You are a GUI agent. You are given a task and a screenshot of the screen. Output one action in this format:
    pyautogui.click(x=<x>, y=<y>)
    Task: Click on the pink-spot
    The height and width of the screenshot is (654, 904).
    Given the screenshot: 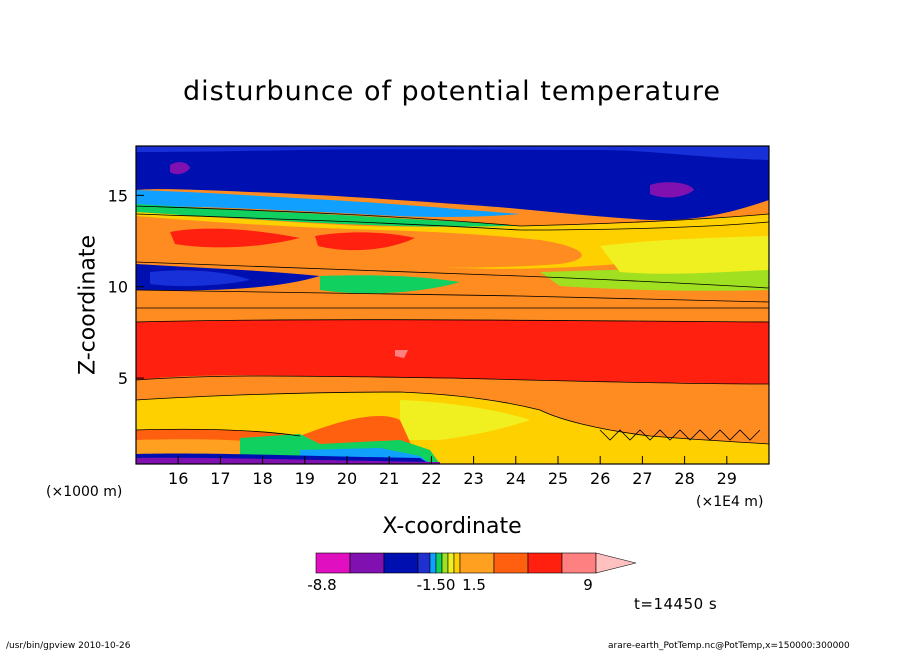 What is the action you would take?
    pyautogui.click(x=401, y=354)
    